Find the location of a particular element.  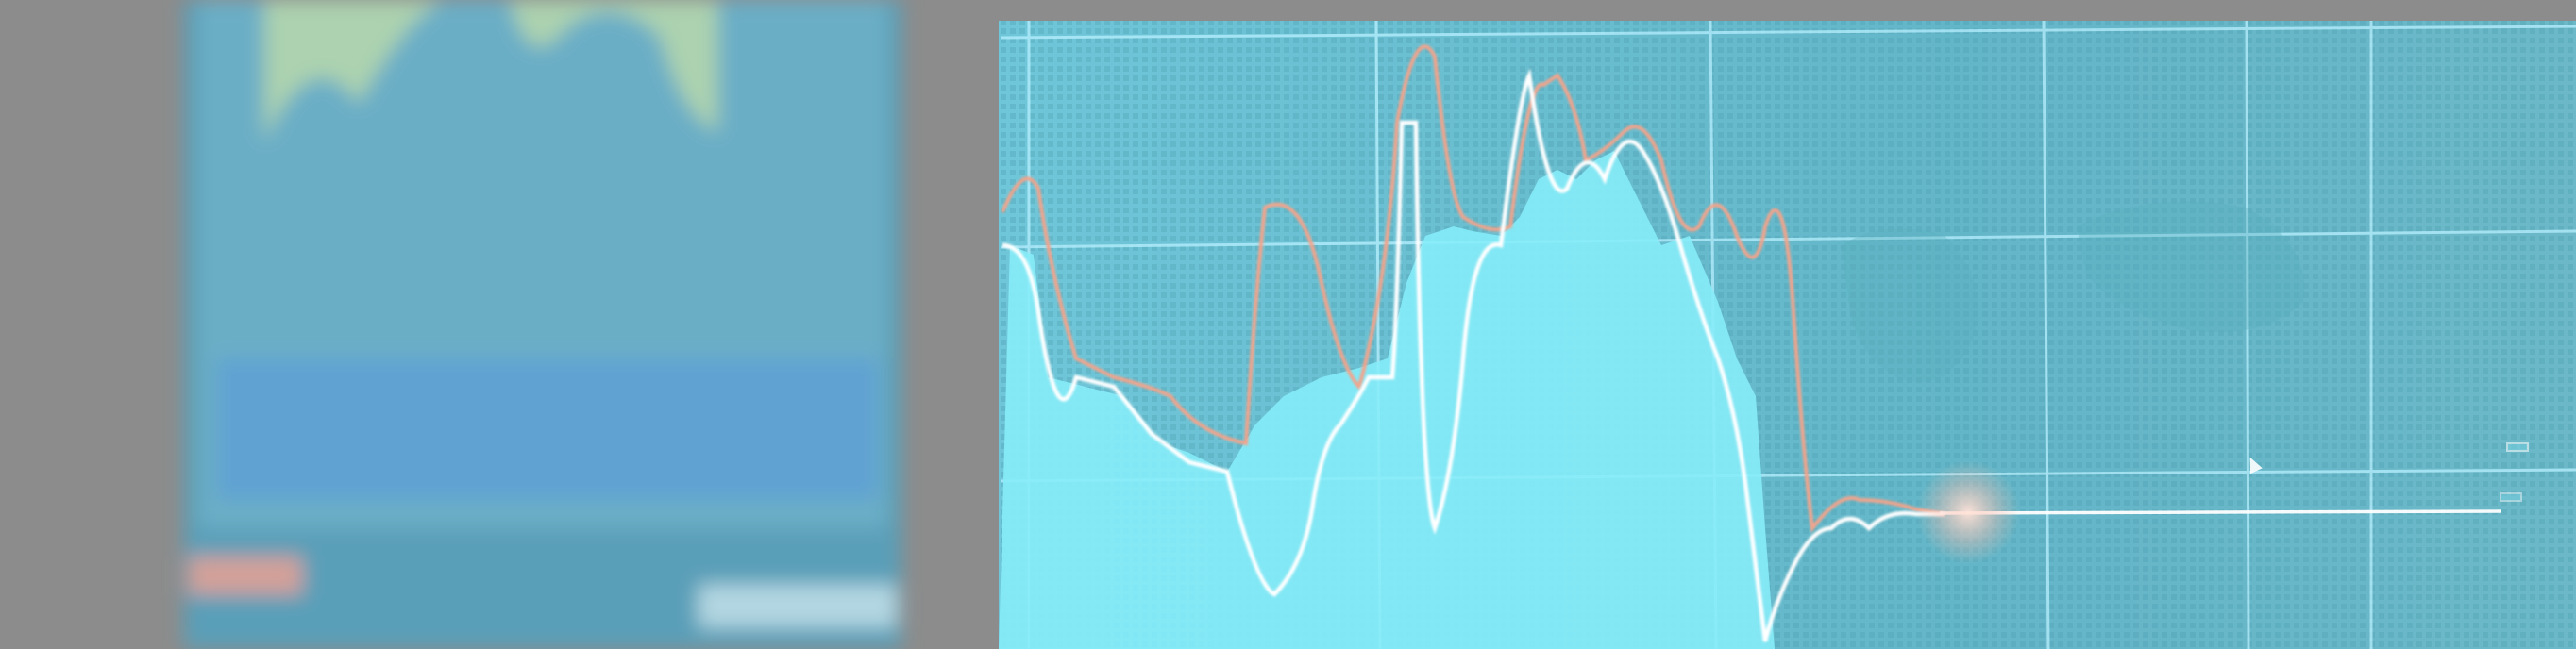

price-glow is located at coordinates (1968, 512).